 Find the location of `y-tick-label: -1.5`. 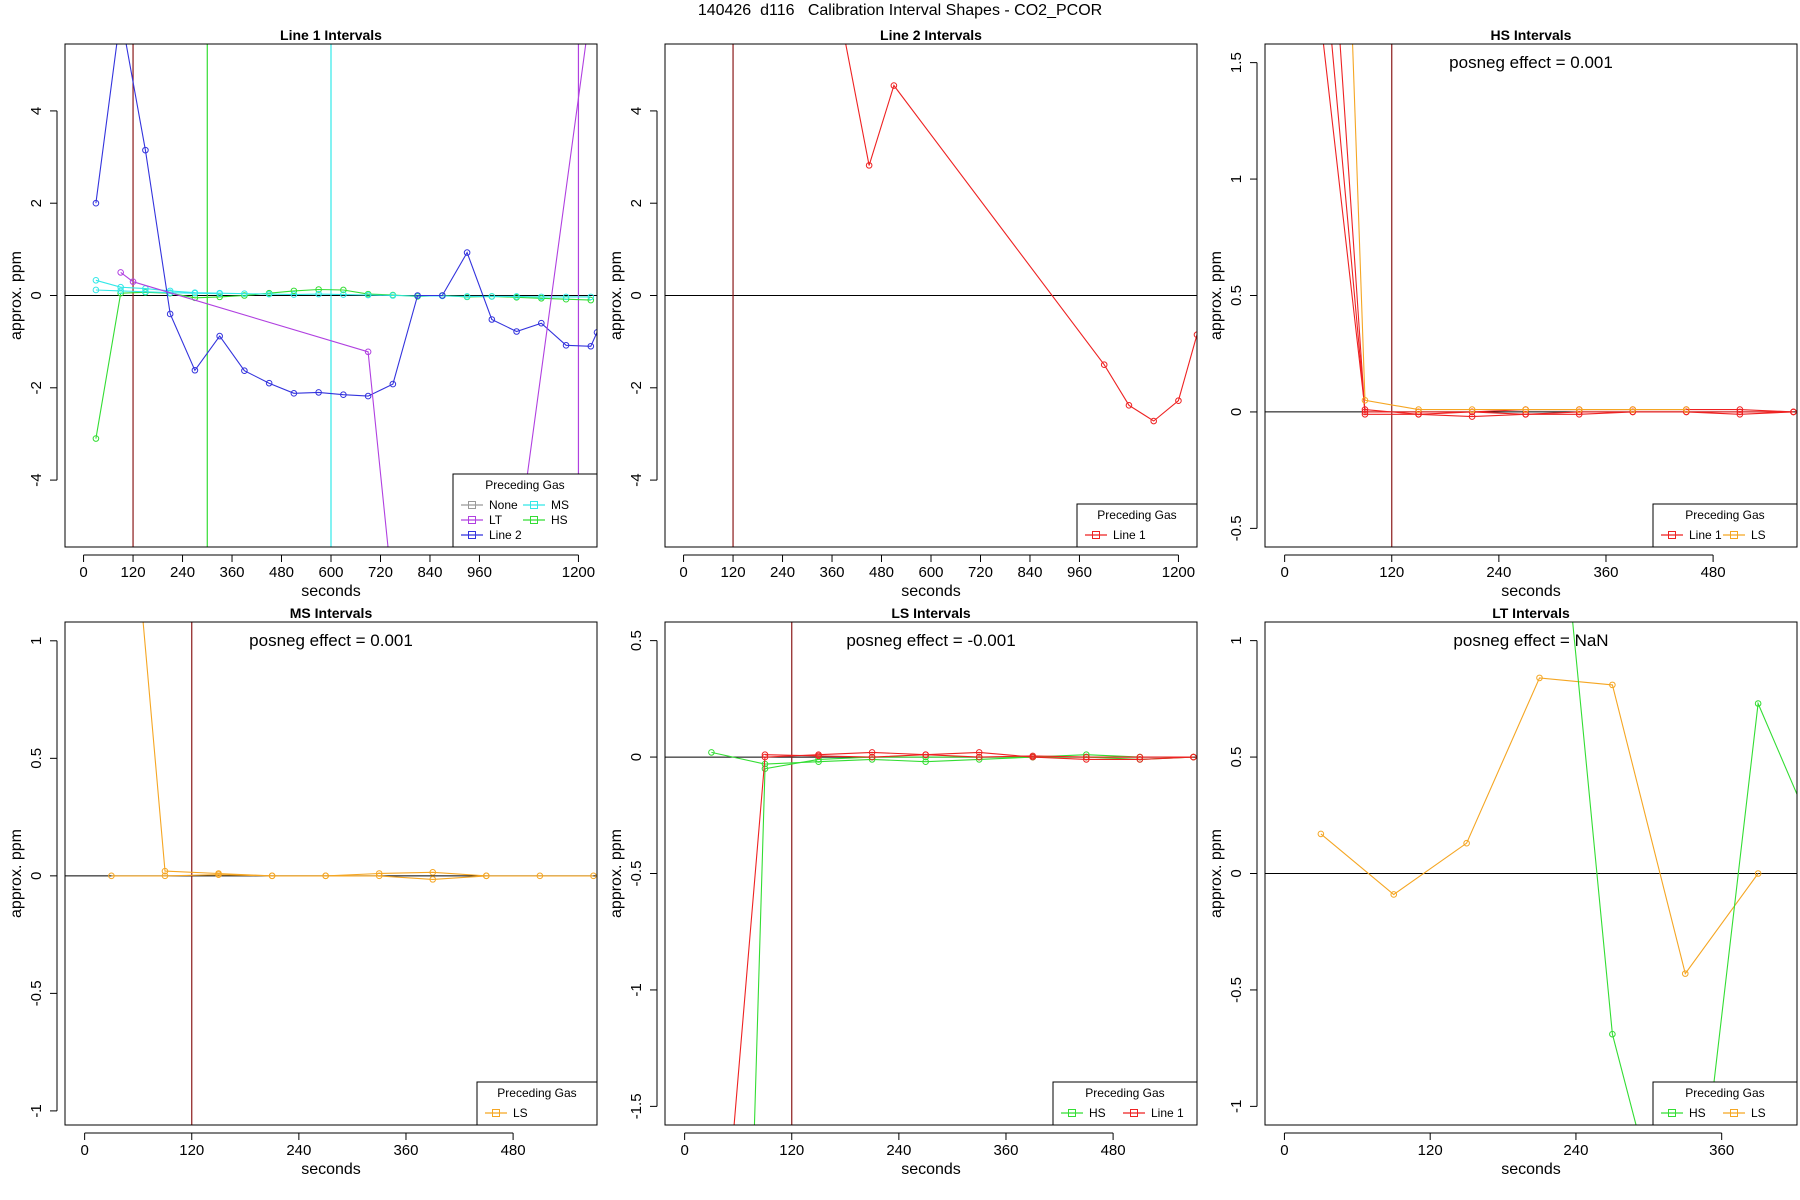

y-tick-label: -1.5 is located at coordinates (636, 1106).